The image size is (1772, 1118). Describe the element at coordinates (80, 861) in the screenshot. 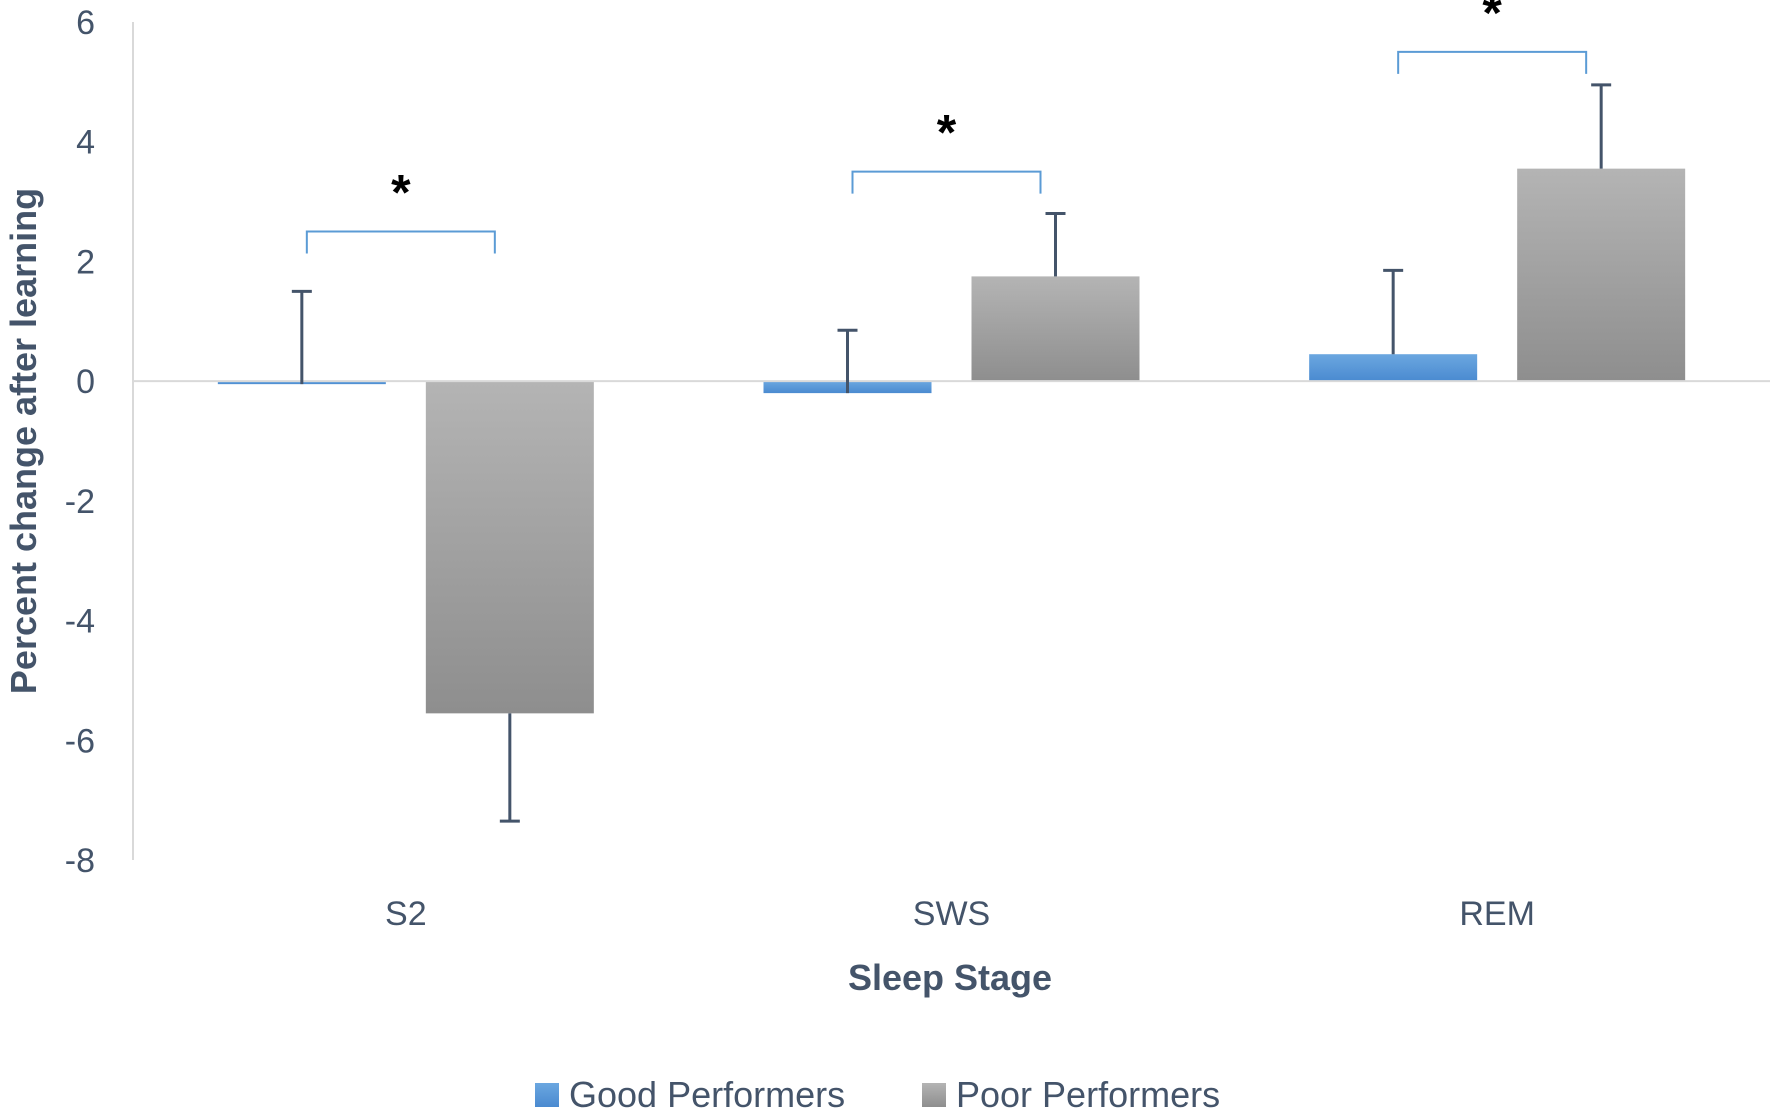

I see `y-tick-label: -8` at that location.